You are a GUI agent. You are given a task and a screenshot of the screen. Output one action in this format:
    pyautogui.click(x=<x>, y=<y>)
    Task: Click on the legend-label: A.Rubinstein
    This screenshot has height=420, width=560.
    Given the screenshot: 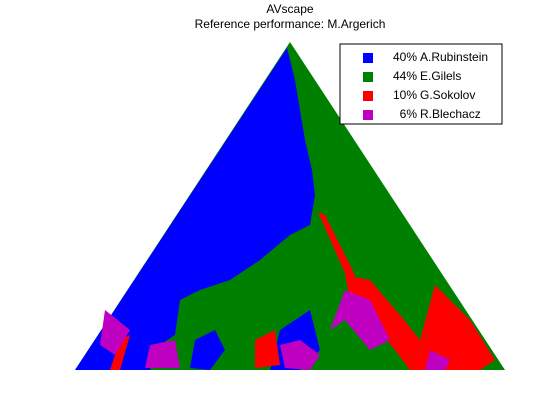 What is the action you would take?
    pyautogui.click(x=454, y=57)
    